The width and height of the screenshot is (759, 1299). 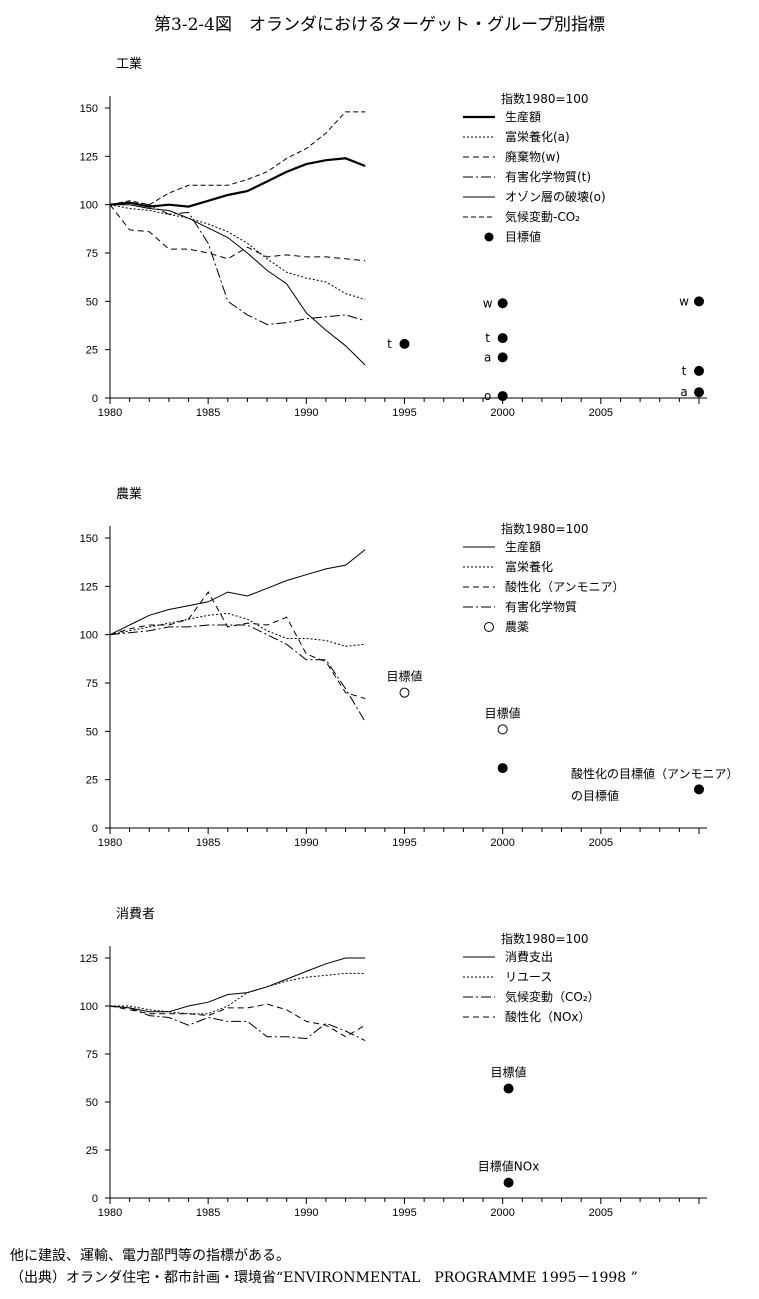 I want to click on legend-label: オゾン層の破壊(o), so click(x=555, y=196).